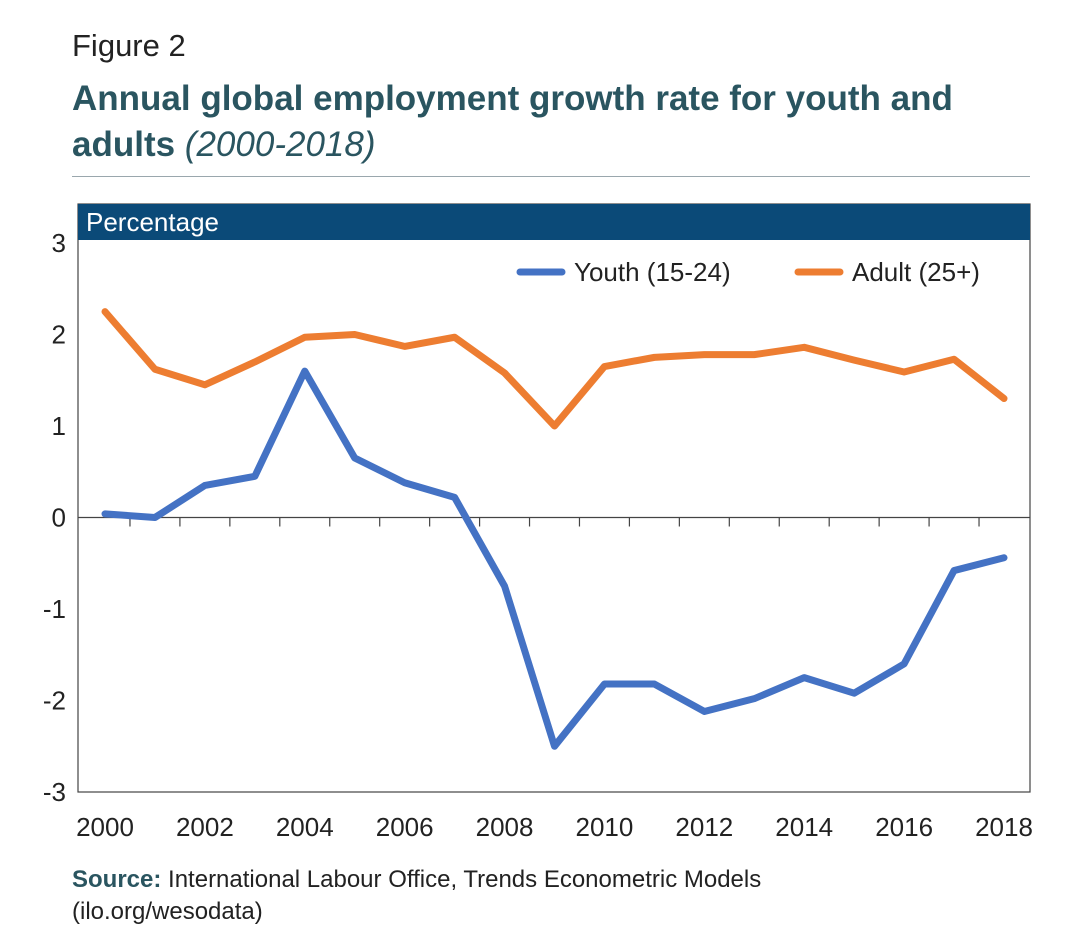 This screenshot has height=947, width=1084. Describe the element at coordinates (605, 827) in the screenshot. I see `x-tick-label: 2010` at that location.